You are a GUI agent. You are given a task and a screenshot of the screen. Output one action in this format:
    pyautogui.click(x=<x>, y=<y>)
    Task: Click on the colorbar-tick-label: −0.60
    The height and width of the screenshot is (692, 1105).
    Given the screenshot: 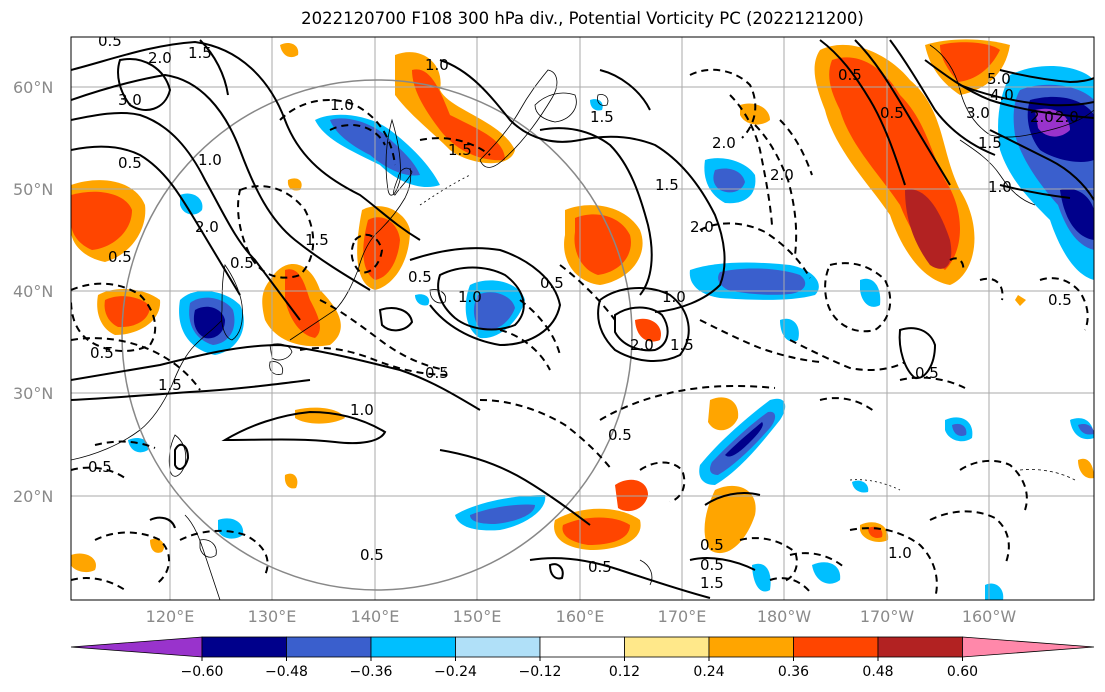 What is the action you would take?
    pyautogui.click(x=202, y=672)
    